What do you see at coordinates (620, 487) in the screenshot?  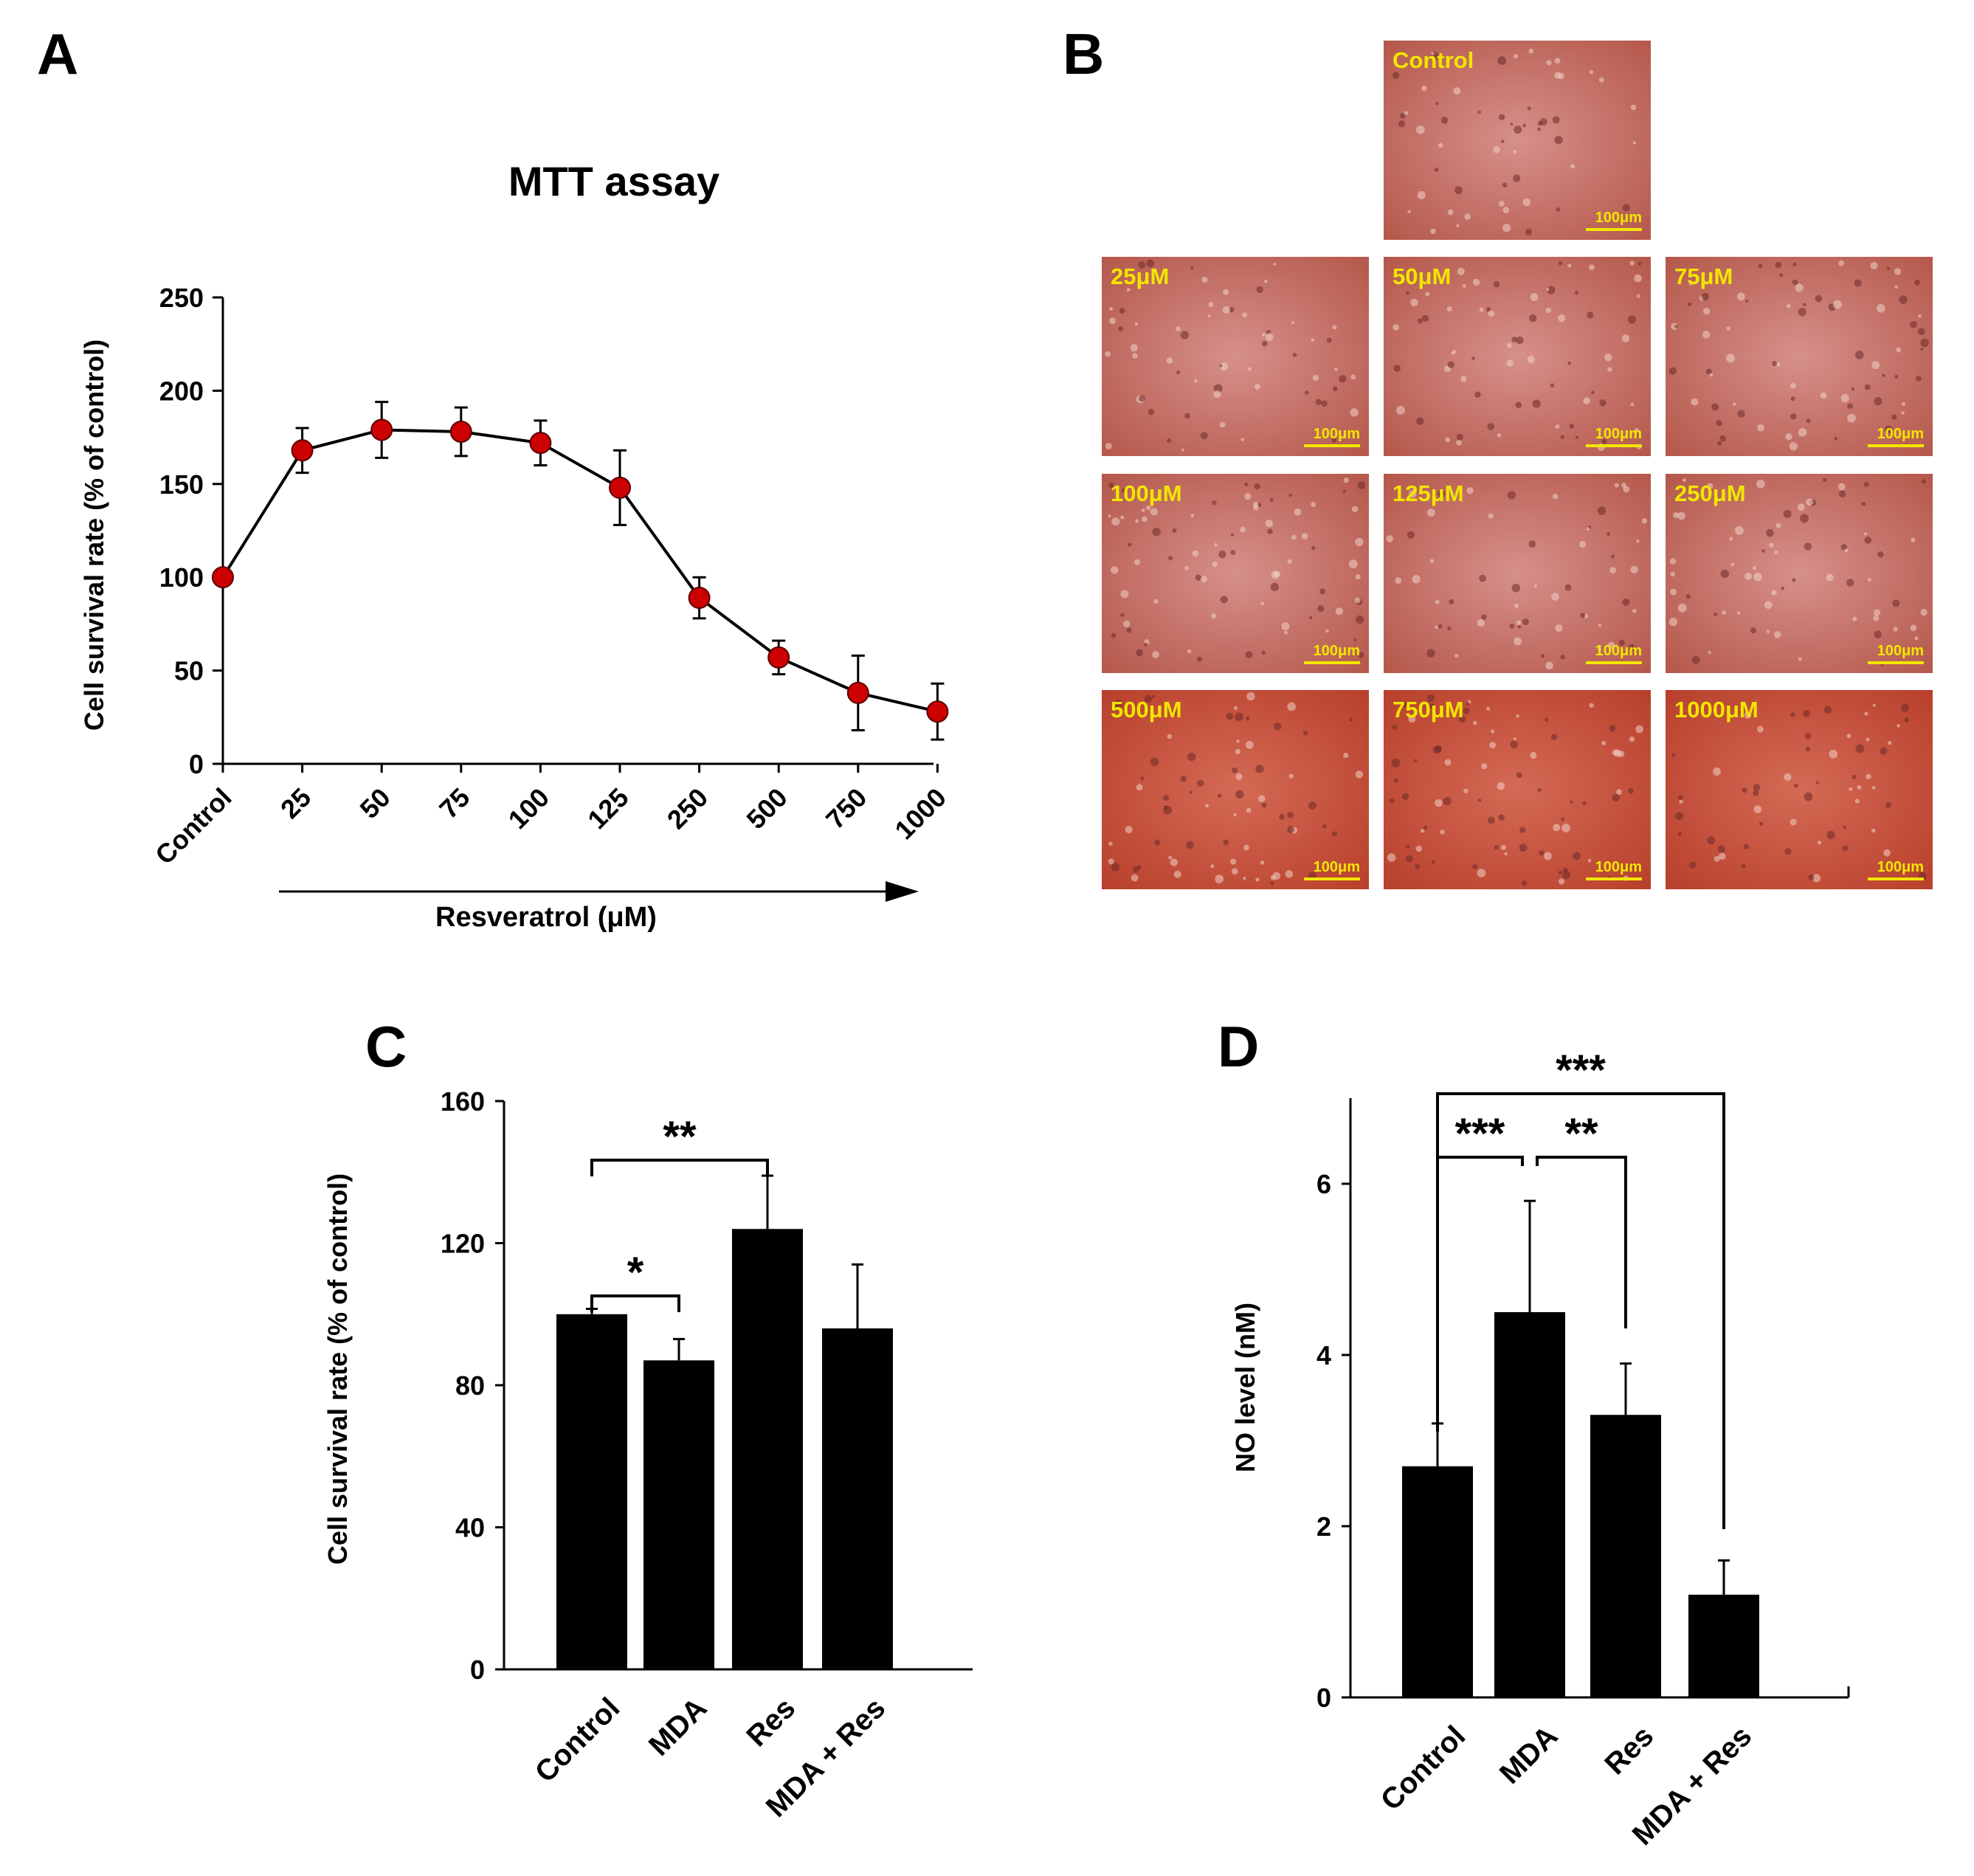 I see `chart-a-point` at bounding box center [620, 487].